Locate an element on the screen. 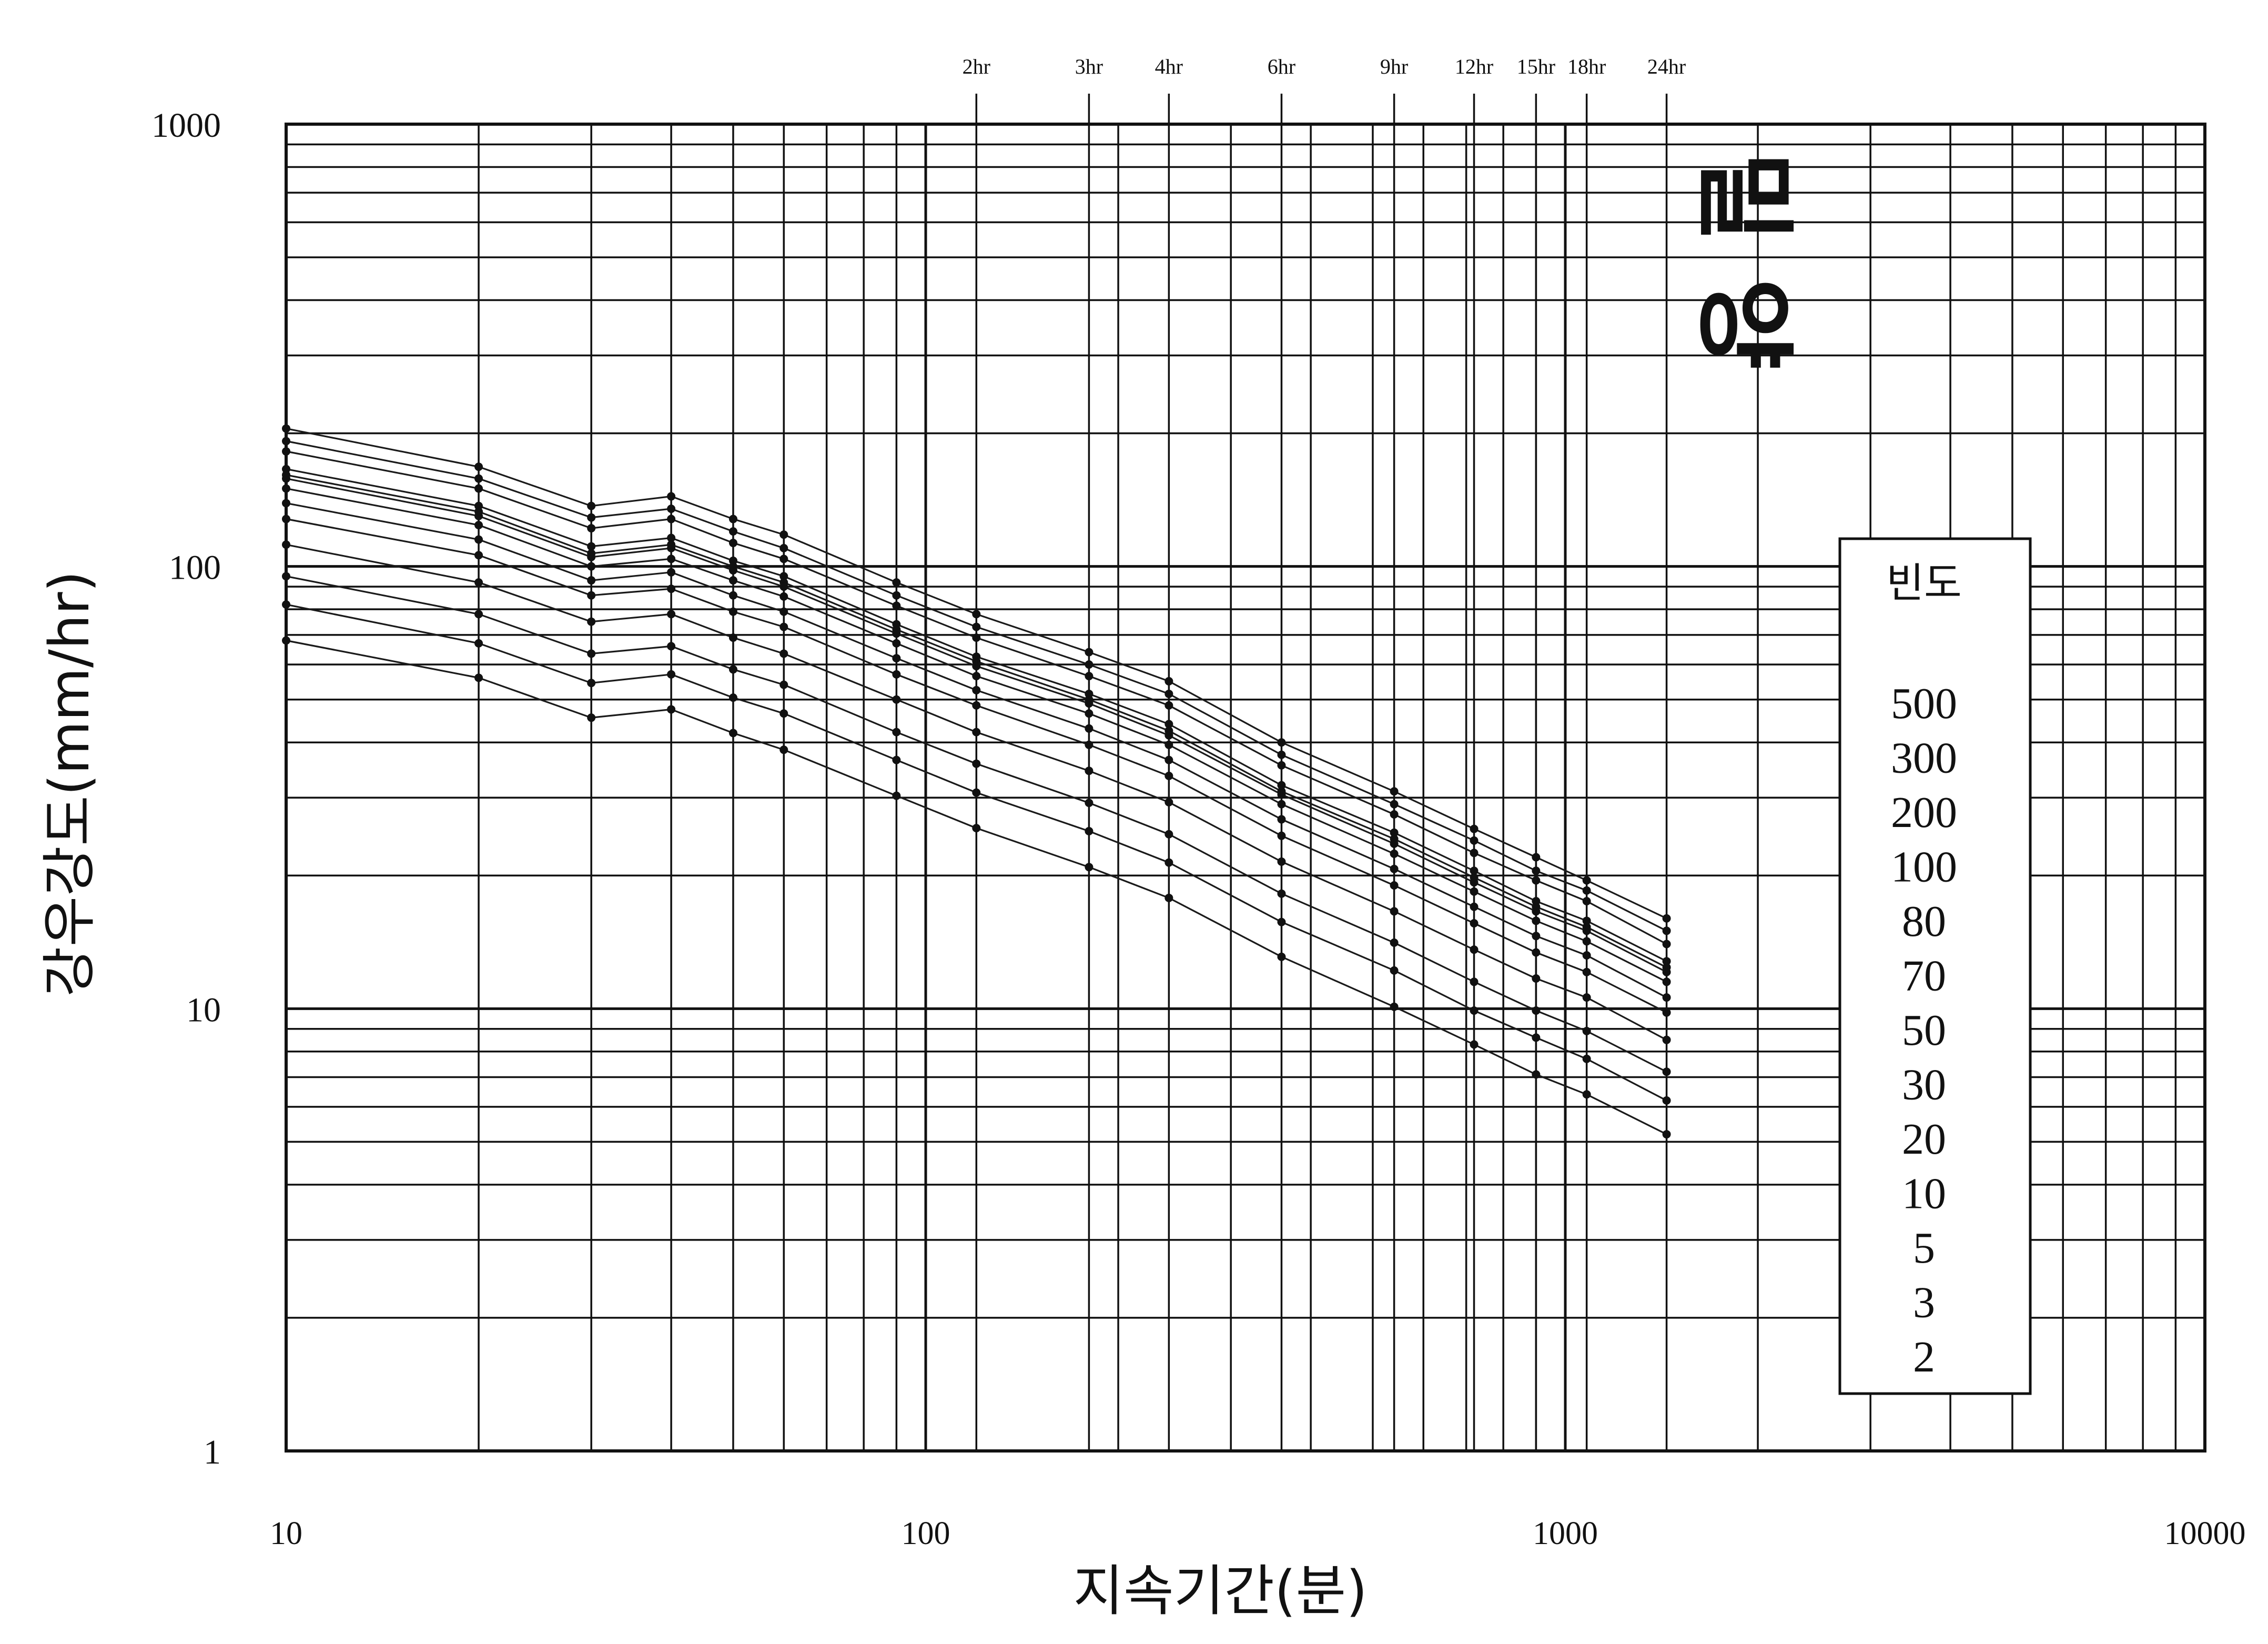 This screenshot has width=2268, height=1644. legend-entry: 50 is located at coordinates (1924, 1030).